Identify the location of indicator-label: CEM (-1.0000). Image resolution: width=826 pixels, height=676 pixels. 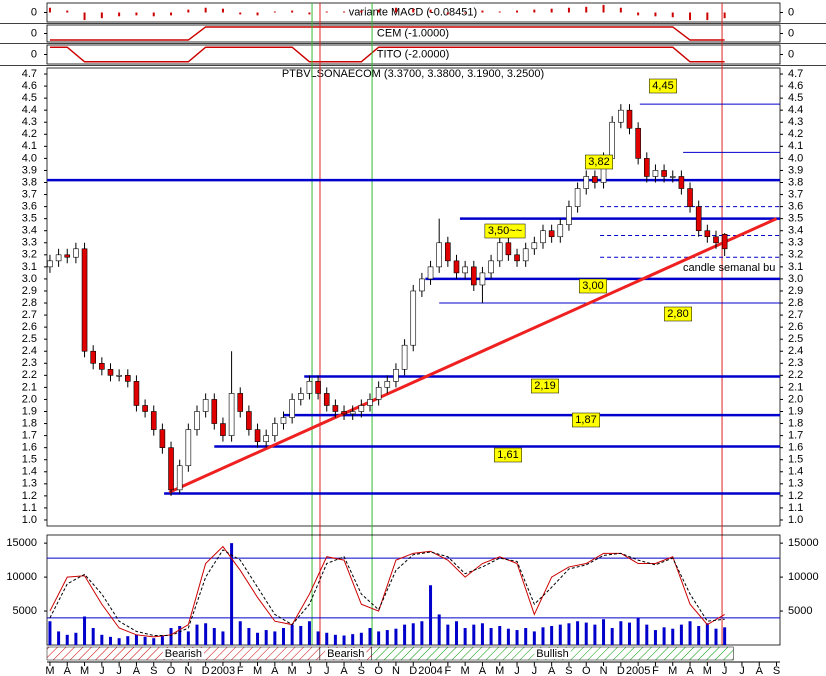
(413, 33).